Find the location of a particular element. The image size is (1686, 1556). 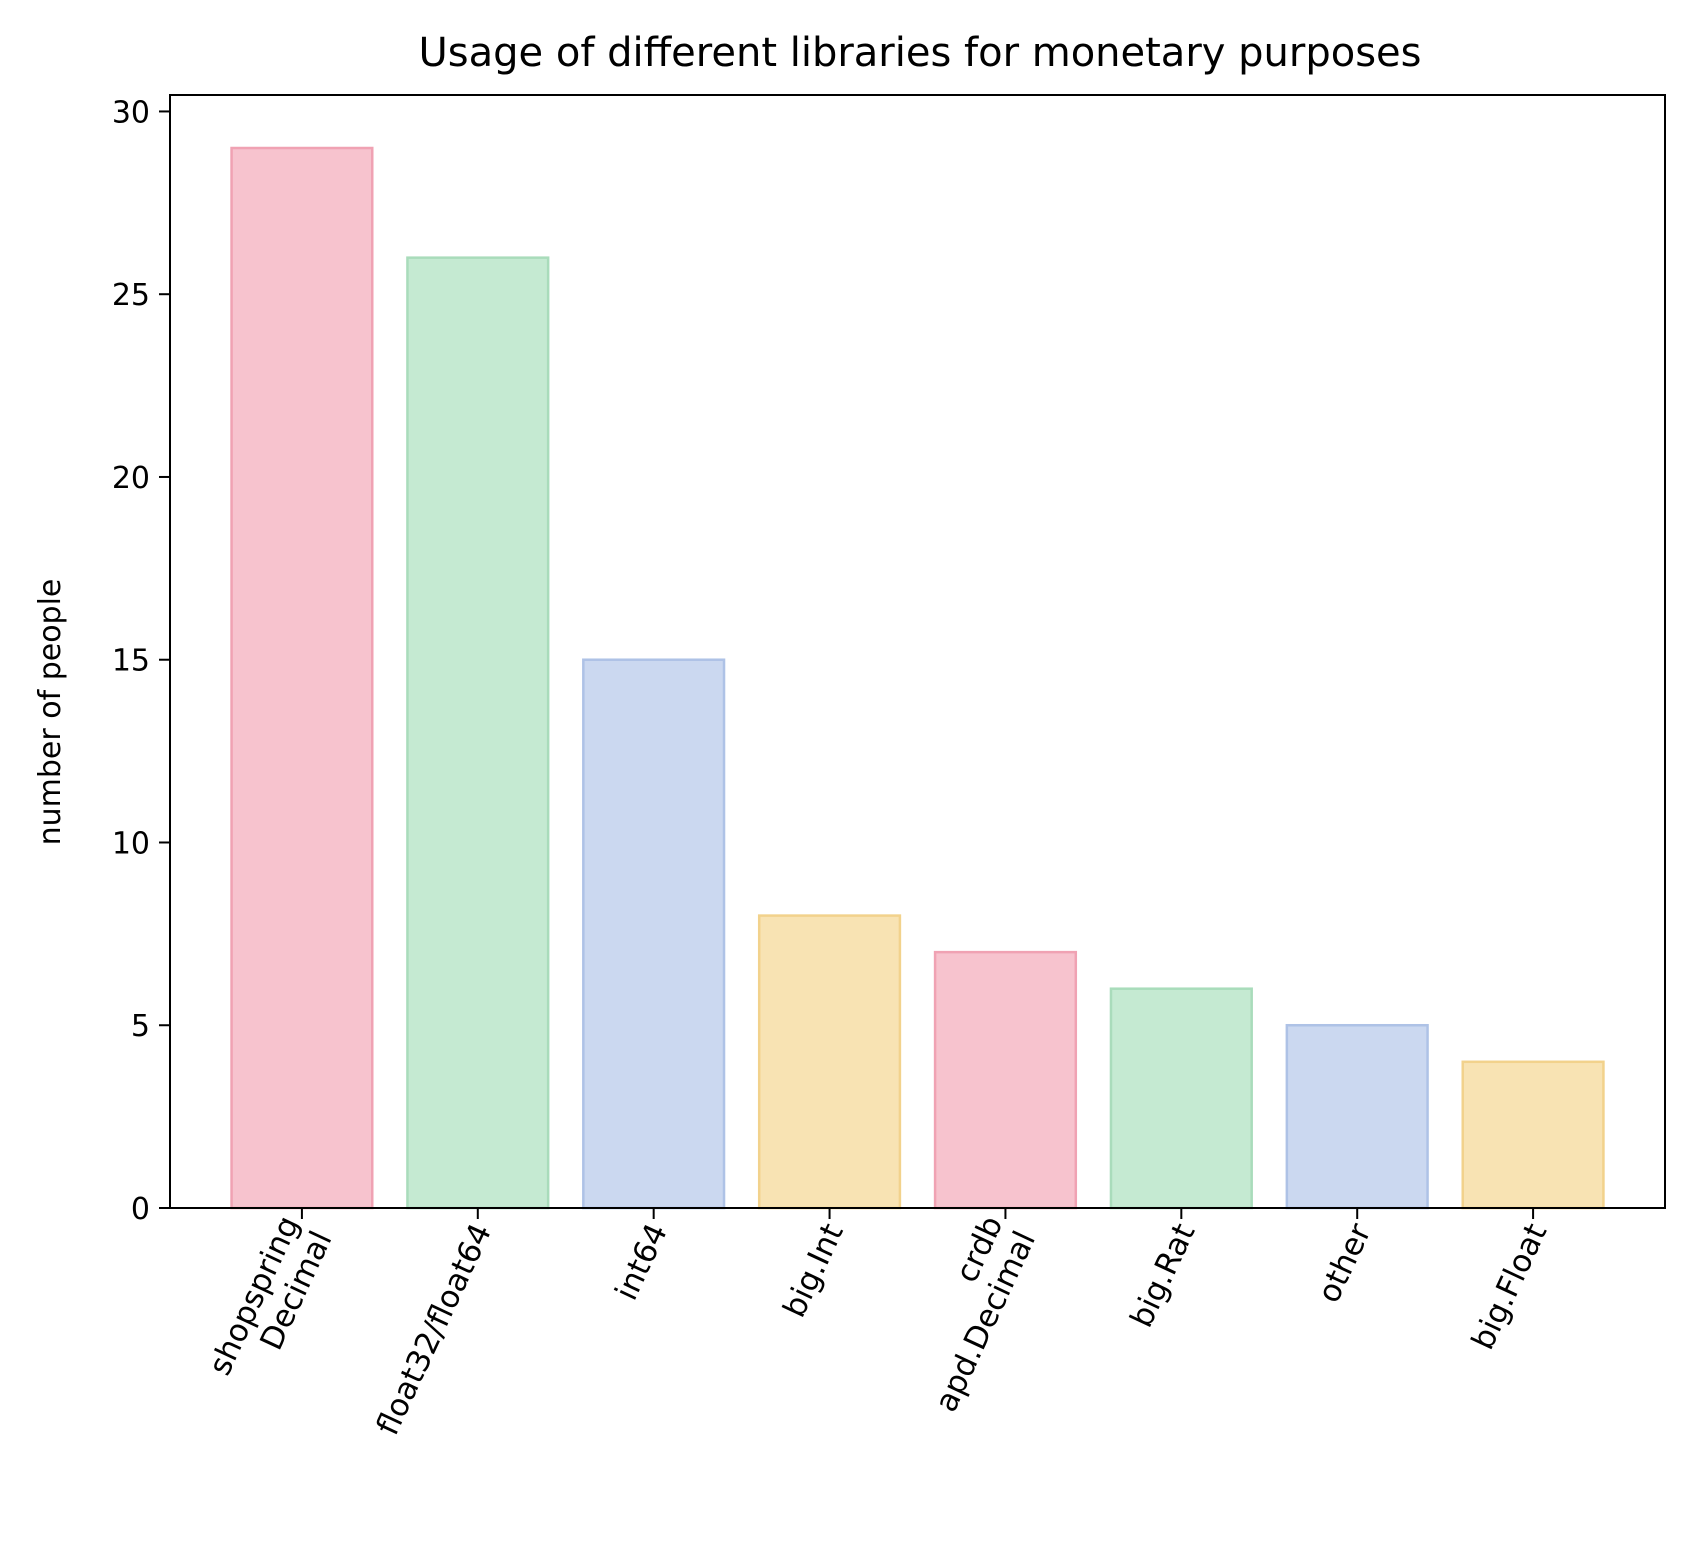

x-tick-label-line: big.Int is located at coordinates (813, 1270).